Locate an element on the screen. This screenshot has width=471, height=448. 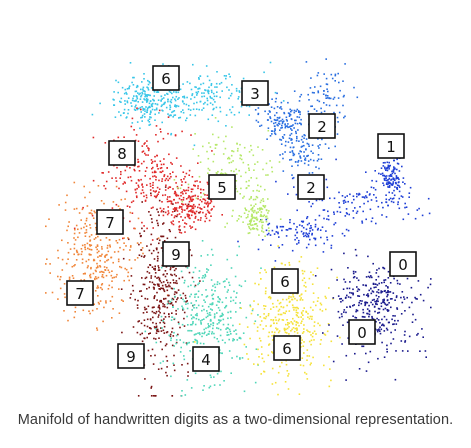
digit-label-2: 2 is located at coordinates (322, 126).